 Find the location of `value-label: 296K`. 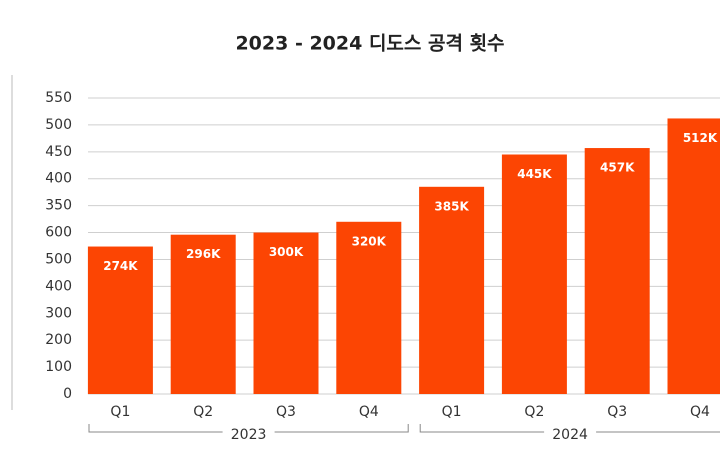

value-label: 296K is located at coordinates (203, 254).